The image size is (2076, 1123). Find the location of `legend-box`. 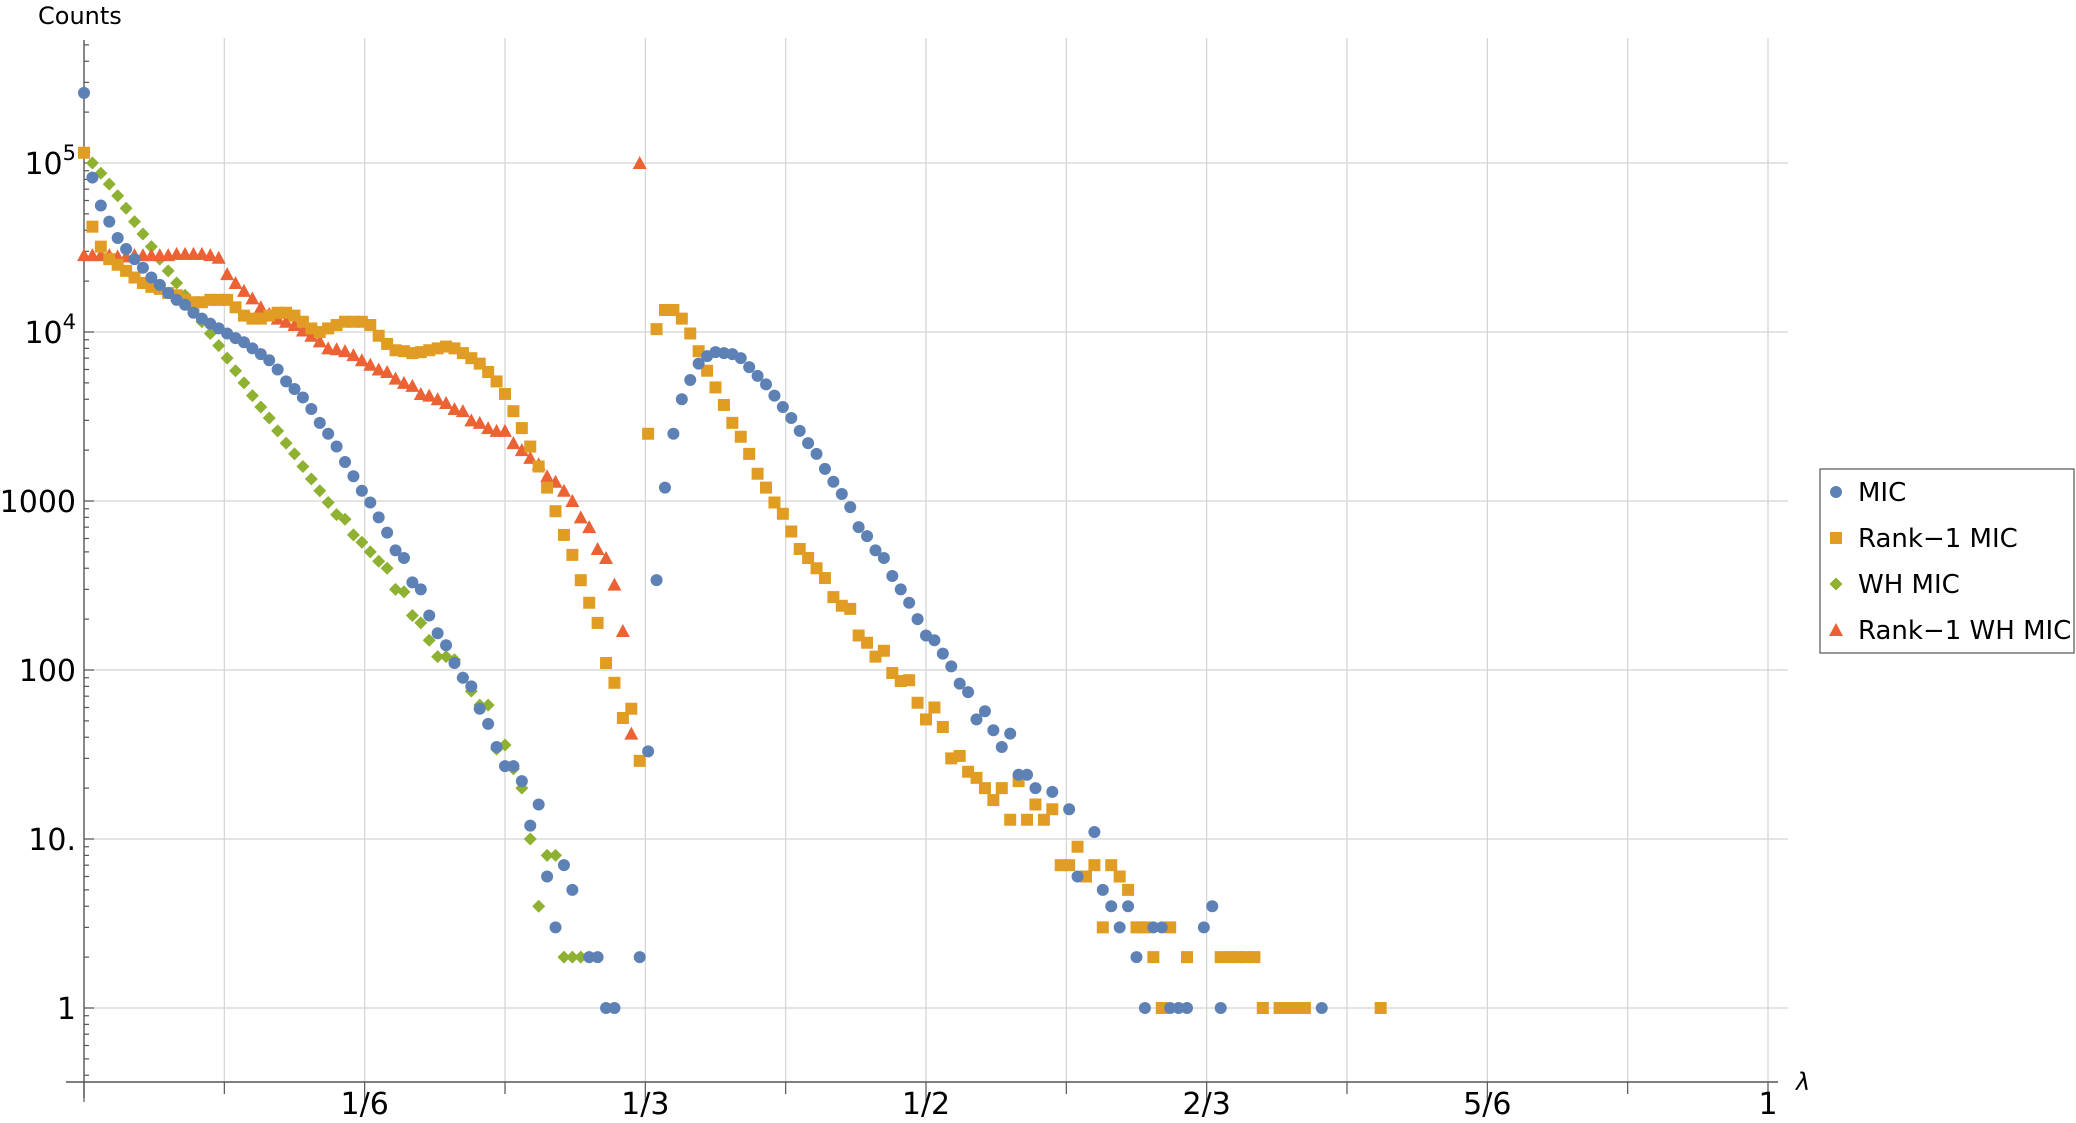

legend-box is located at coordinates (1947, 561).